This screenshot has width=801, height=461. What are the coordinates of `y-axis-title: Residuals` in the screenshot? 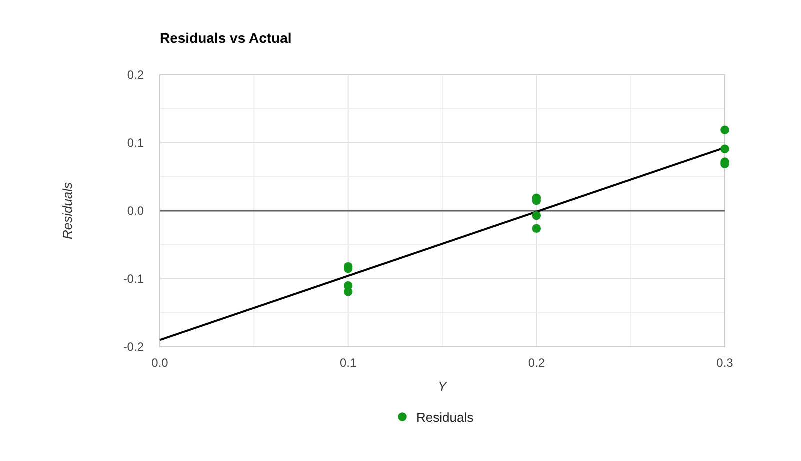 It's located at (67, 211).